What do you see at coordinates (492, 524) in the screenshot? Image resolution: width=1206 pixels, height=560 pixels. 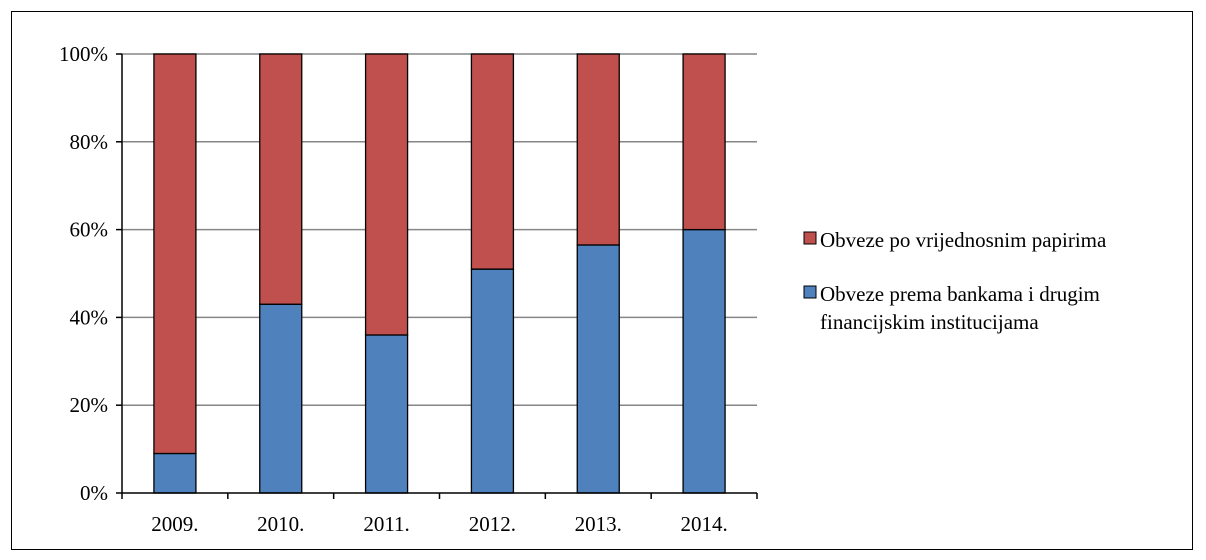 I see `x-axis-tick-label: 2012.` at bounding box center [492, 524].